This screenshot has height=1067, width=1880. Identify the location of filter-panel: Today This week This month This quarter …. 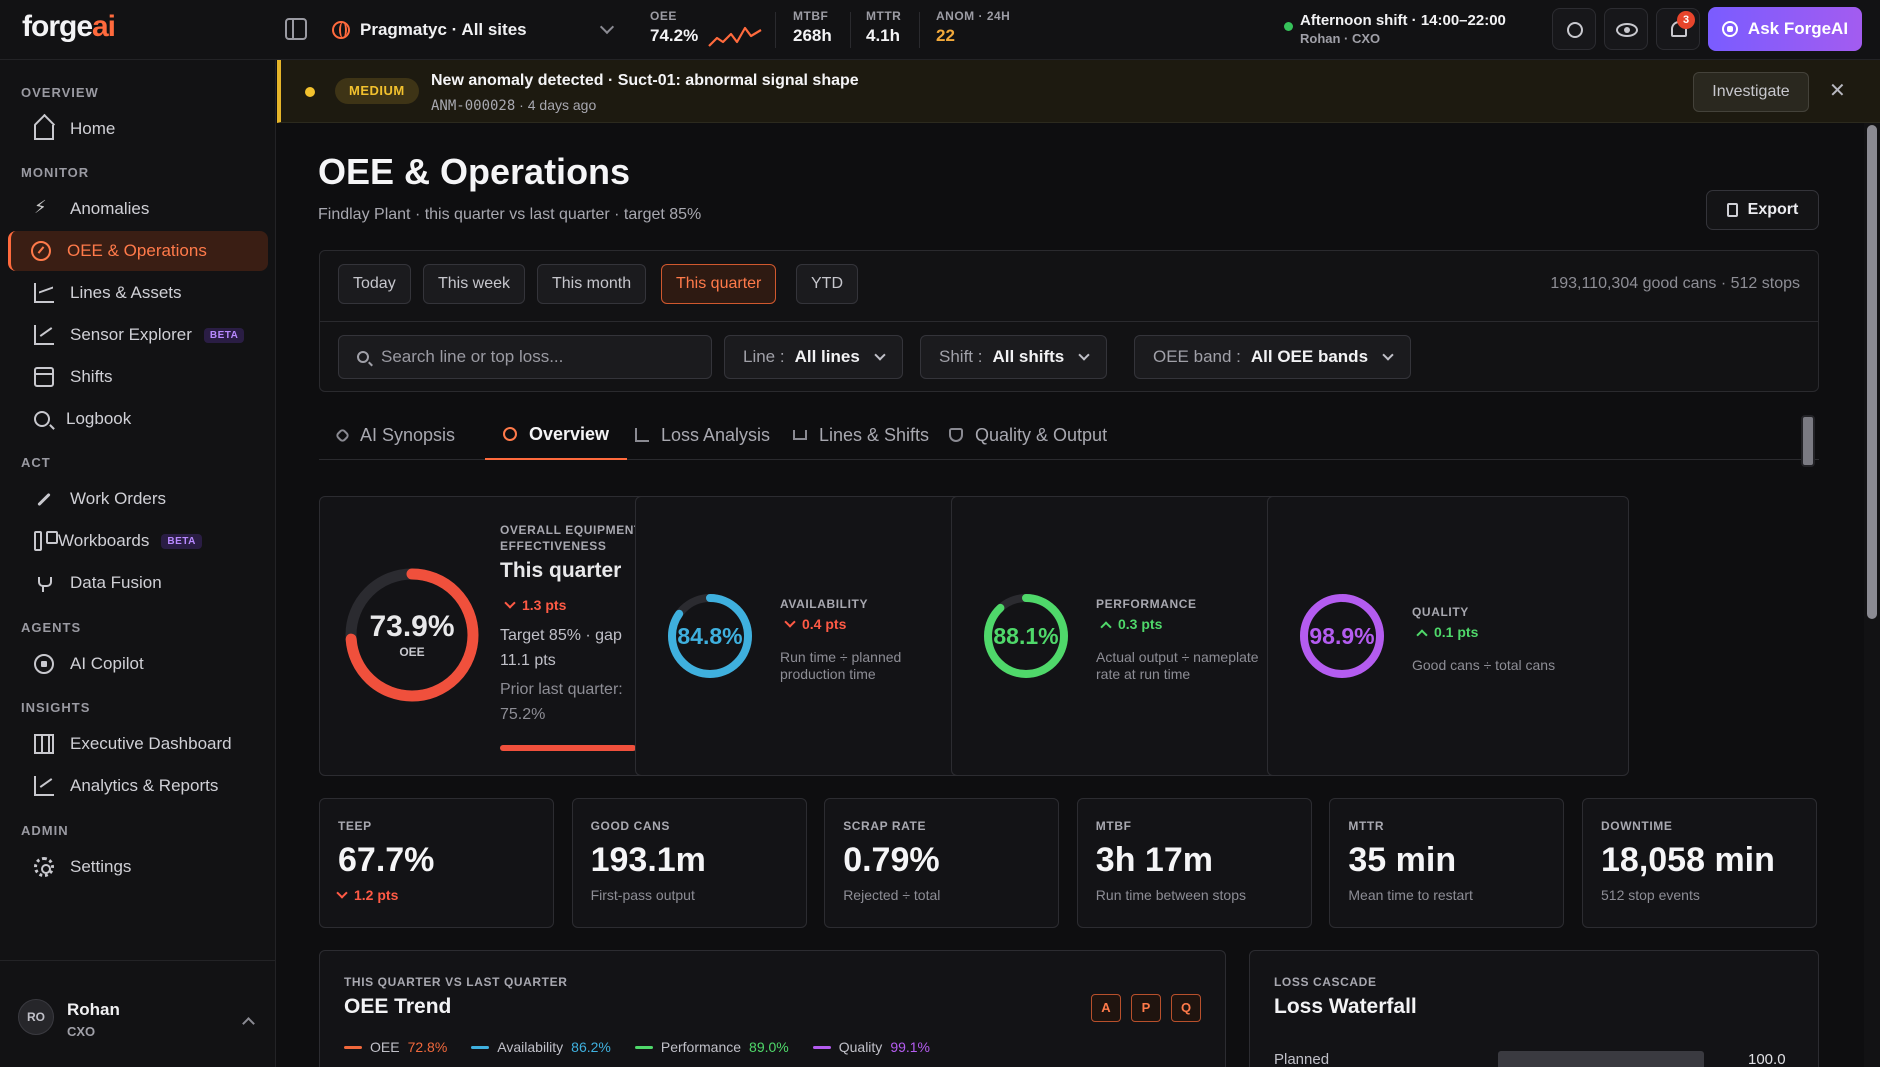
(1069, 321).